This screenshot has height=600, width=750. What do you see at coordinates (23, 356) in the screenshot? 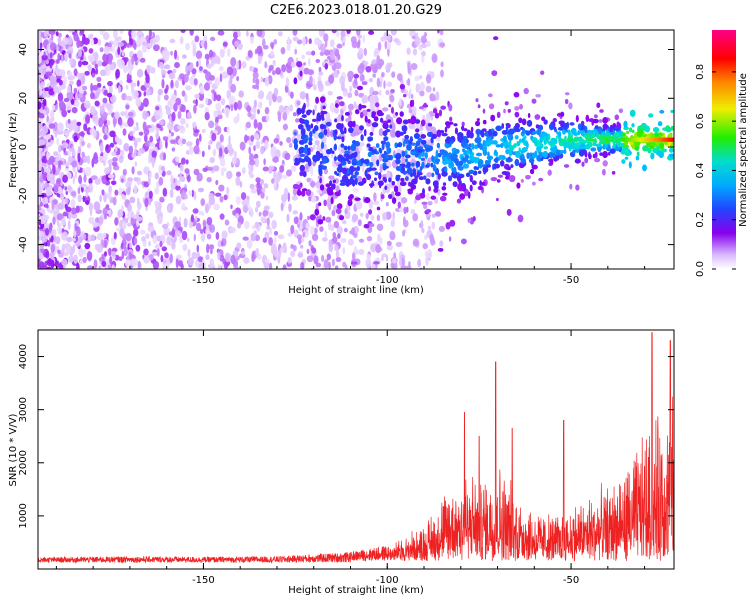
I see `snr-y-tick-label: 4000` at bounding box center [23, 356].